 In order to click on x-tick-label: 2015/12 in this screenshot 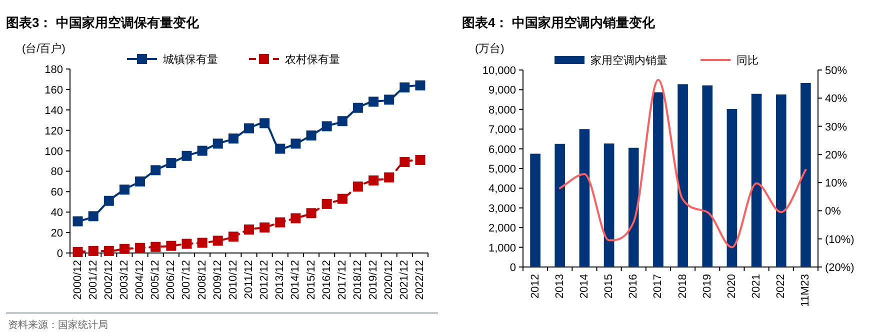, I will do `click(311, 280)`.